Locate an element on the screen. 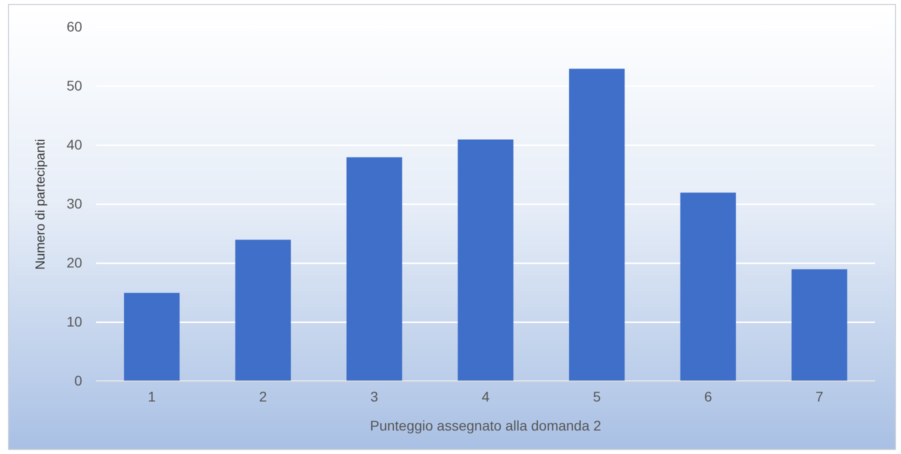  y-tick-label: 30 is located at coordinates (74, 203).